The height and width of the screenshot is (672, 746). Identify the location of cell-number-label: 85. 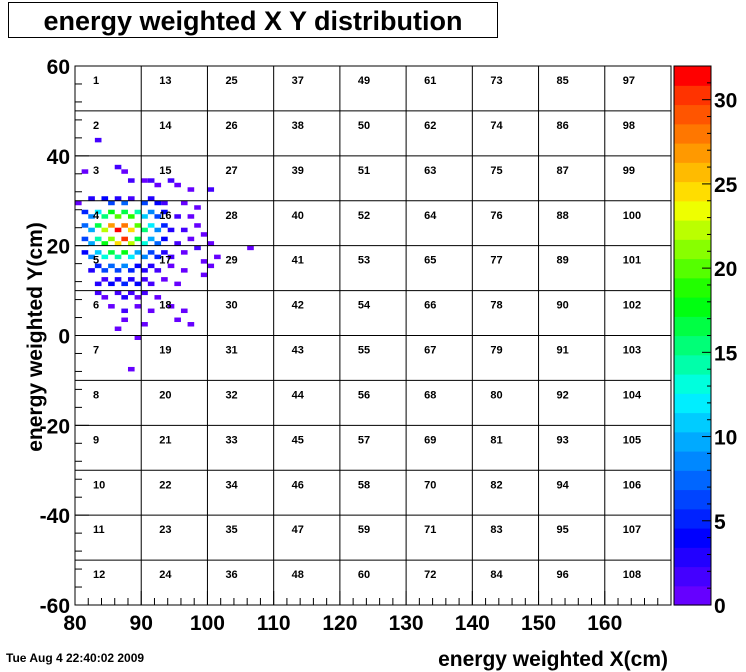
(563, 81).